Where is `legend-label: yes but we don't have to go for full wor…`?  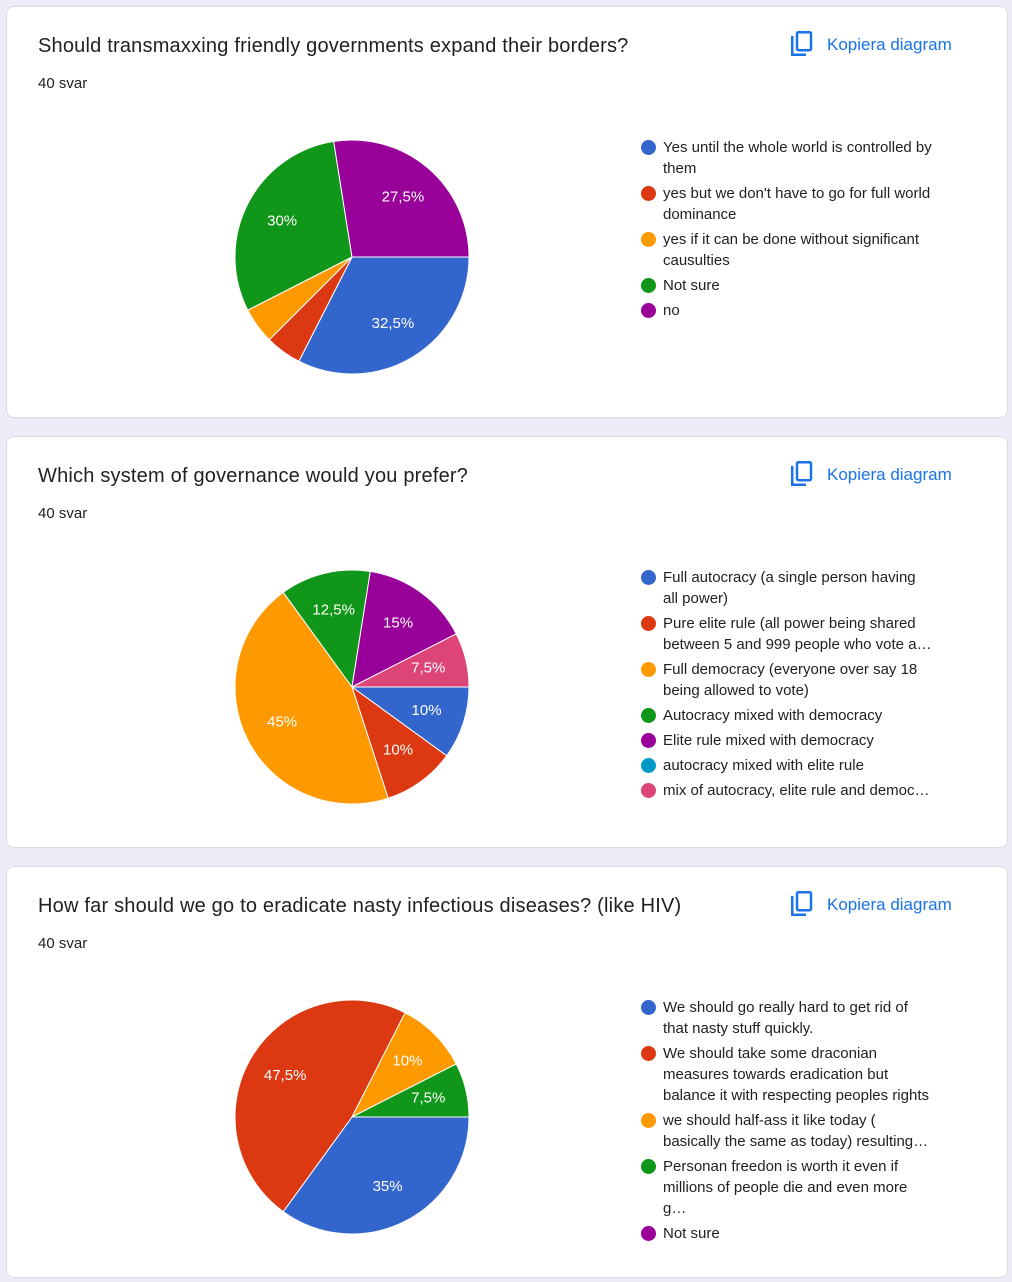 legend-label: yes but we don't have to go for full wor… is located at coordinates (797, 204).